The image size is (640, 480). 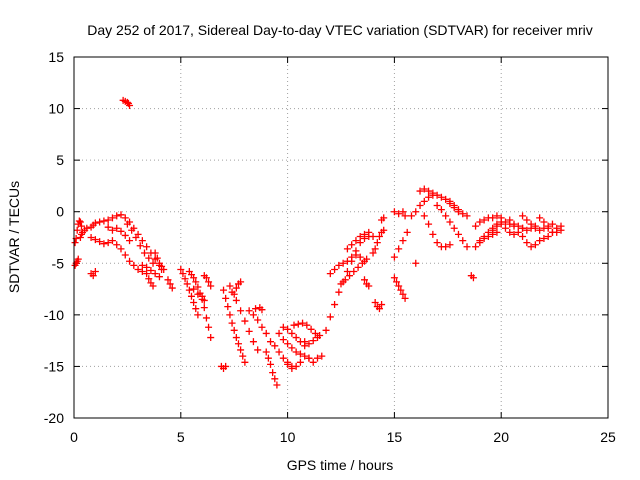 I want to click on y-tick-label: 15, so click(x=56, y=57).